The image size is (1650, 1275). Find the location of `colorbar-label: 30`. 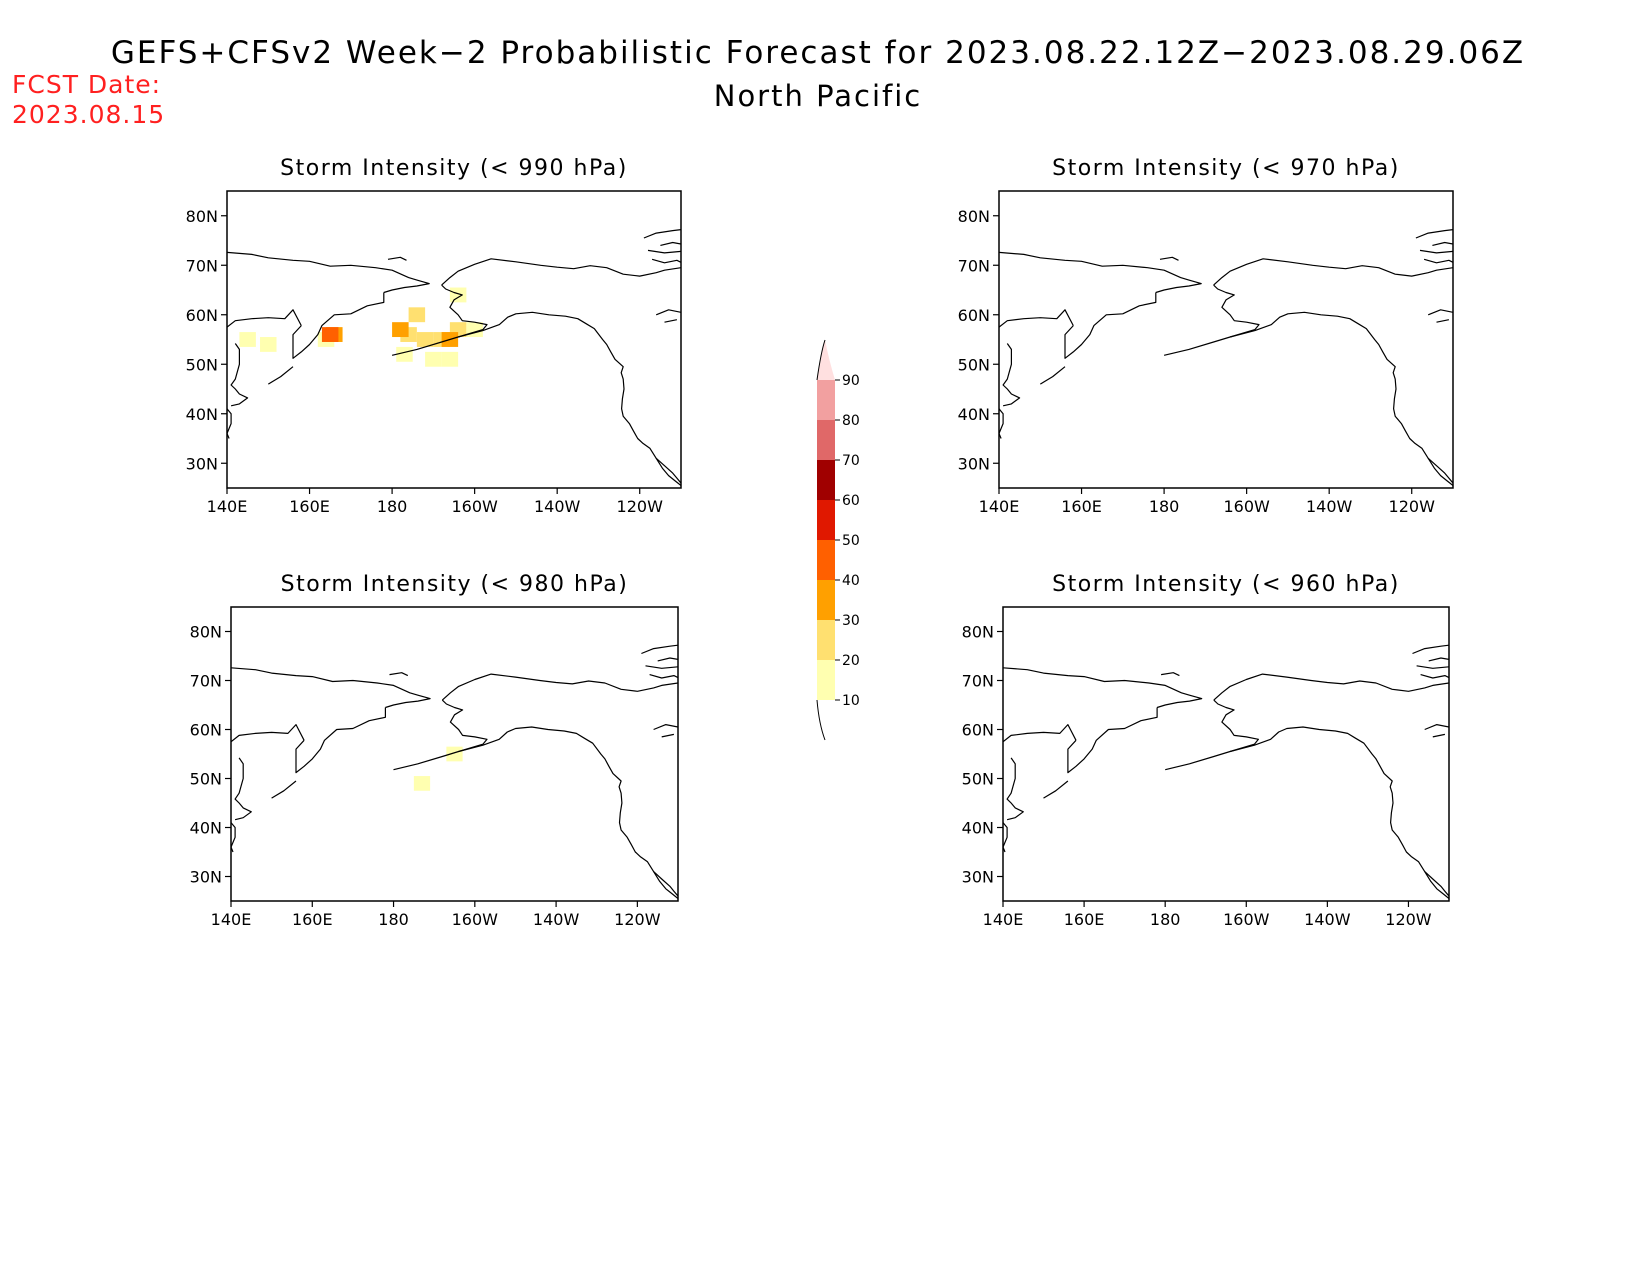

colorbar-label: 30 is located at coordinates (851, 621).